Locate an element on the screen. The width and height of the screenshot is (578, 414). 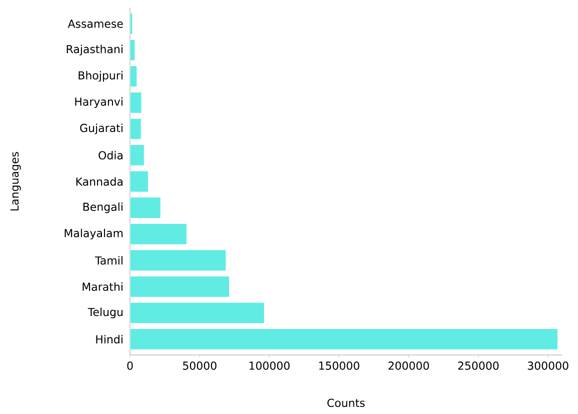
y-tick-label: Telugu is located at coordinates (105, 313).